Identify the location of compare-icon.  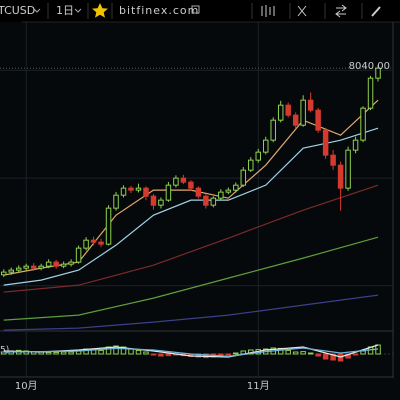
(341, 11).